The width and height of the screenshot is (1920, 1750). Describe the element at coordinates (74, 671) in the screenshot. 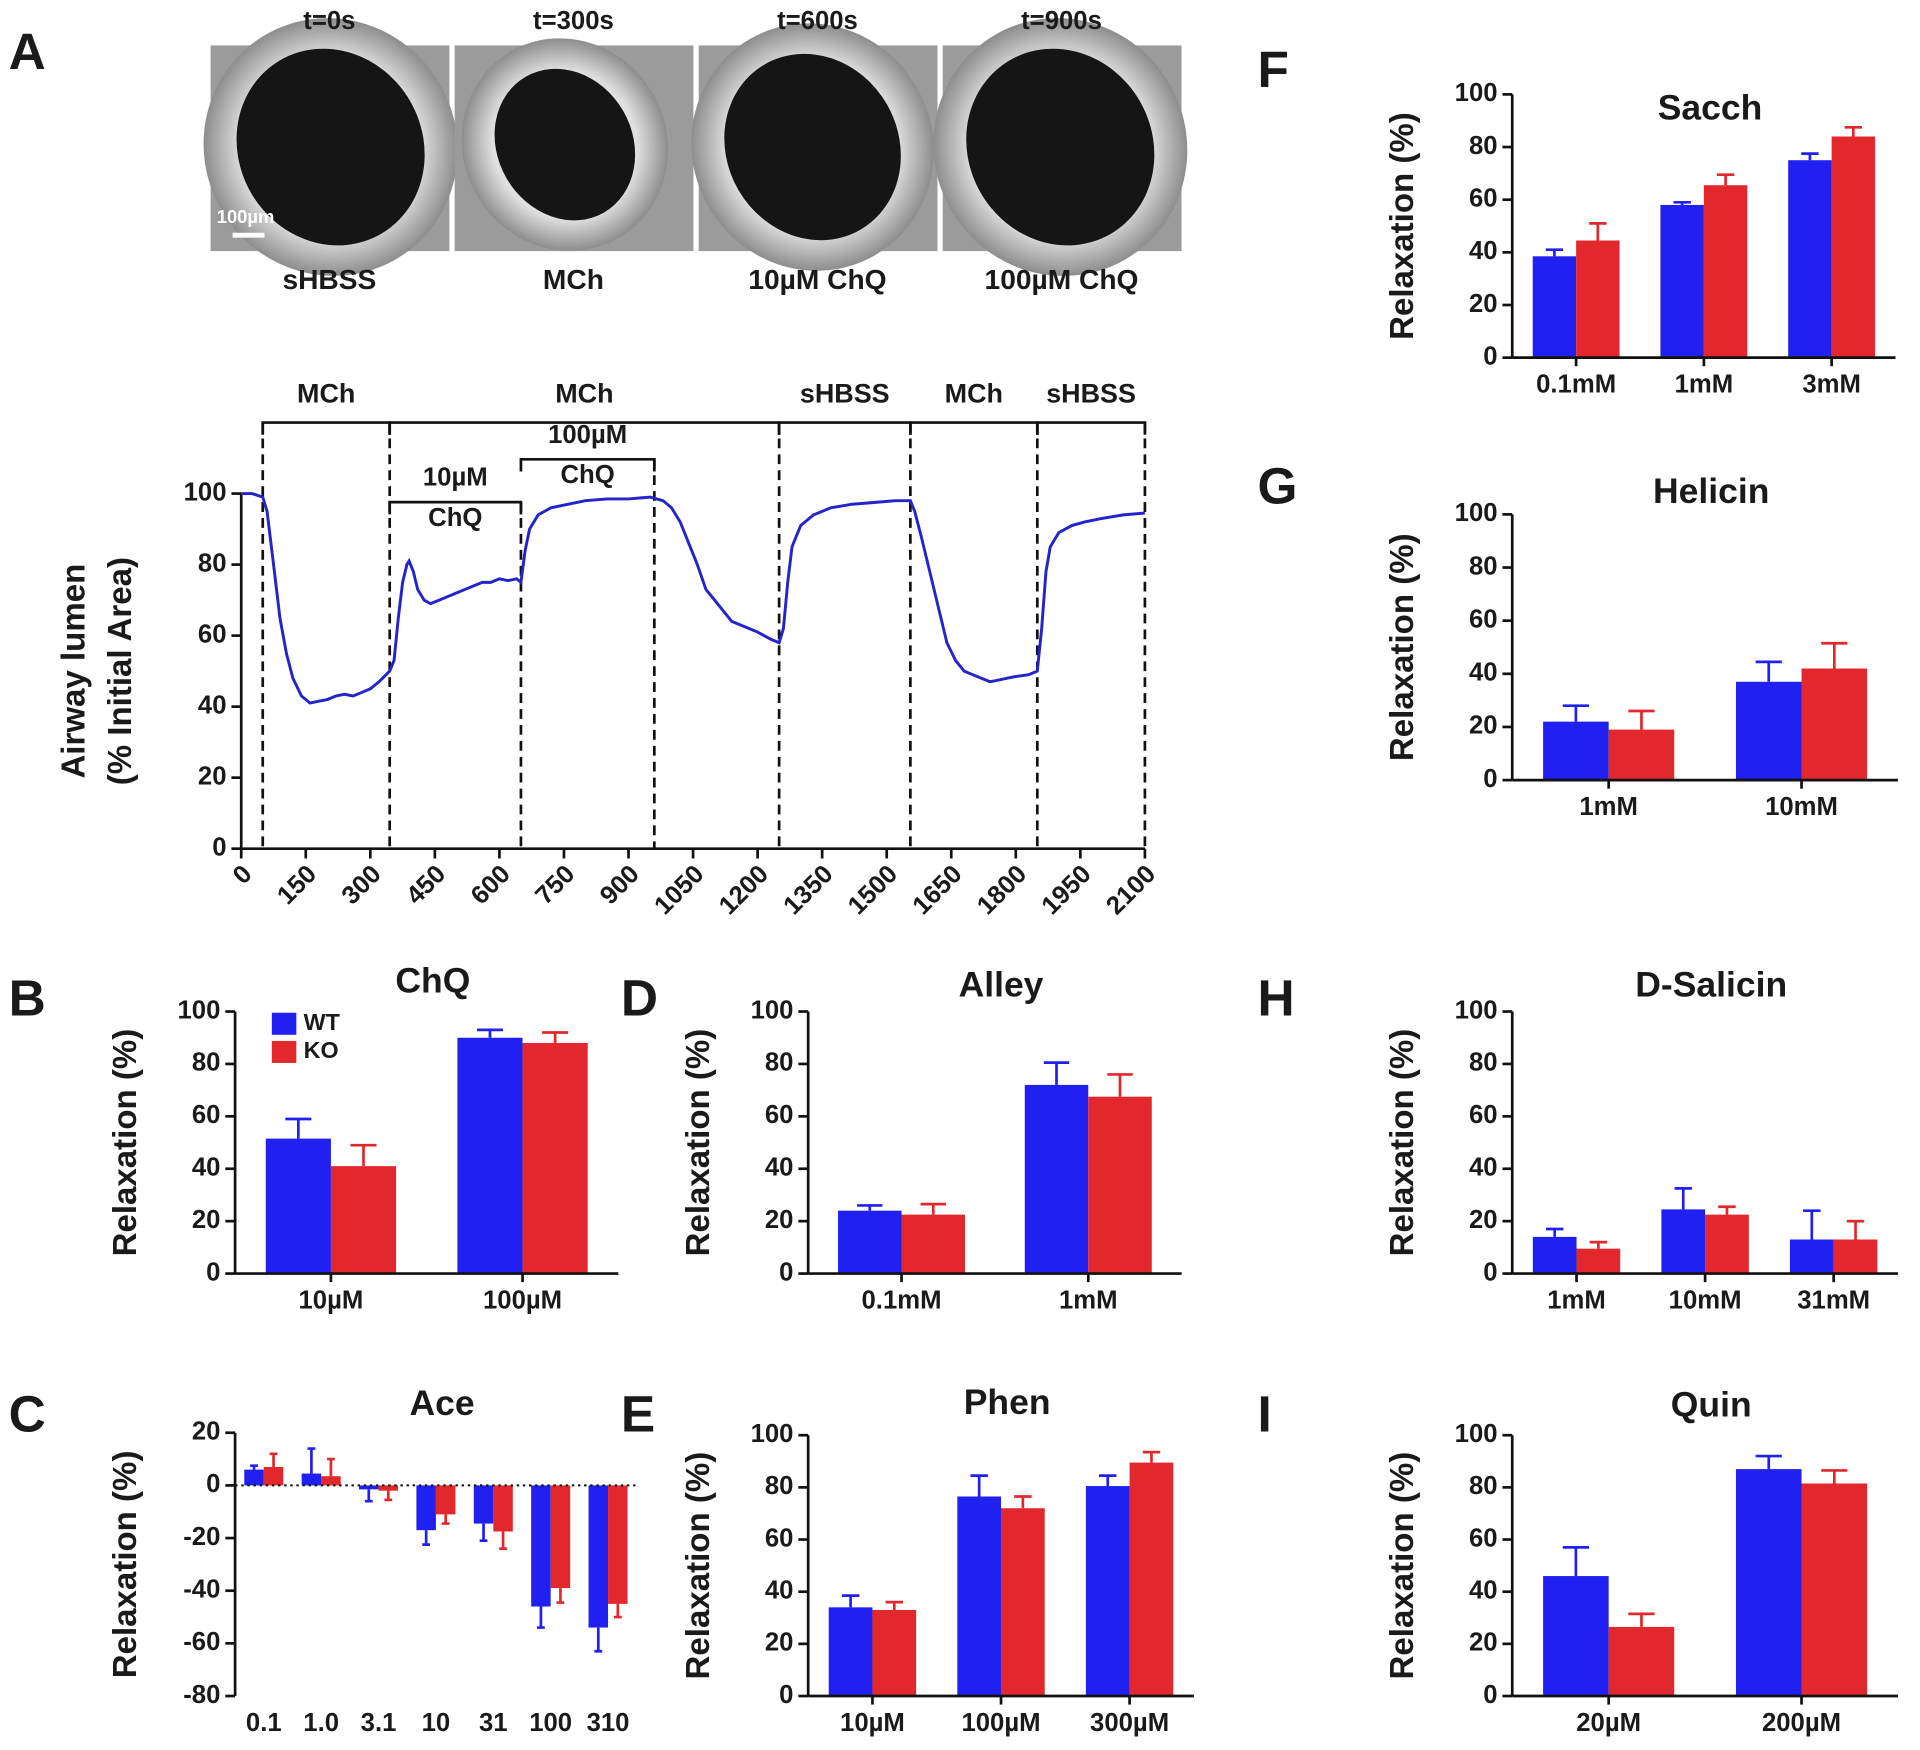

I see `y-axis-label: Airway lumen` at that location.